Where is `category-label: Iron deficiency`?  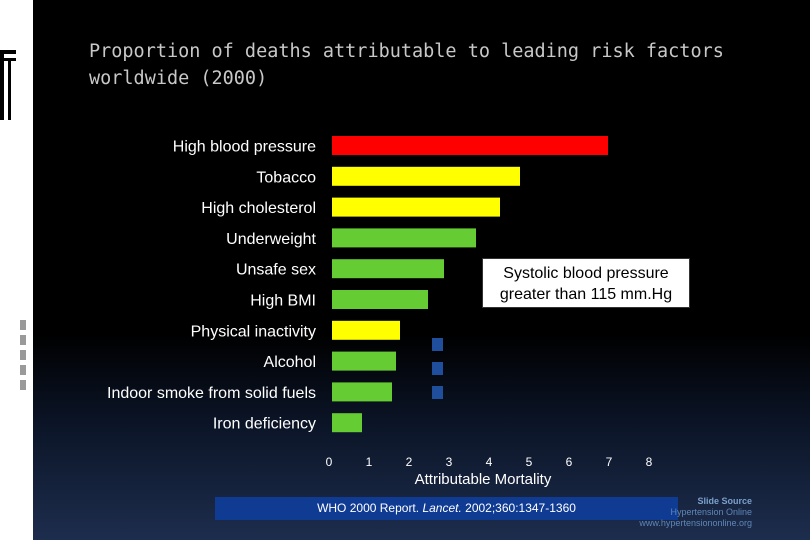
category-label: Iron deficiency is located at coordinates (264, 424).